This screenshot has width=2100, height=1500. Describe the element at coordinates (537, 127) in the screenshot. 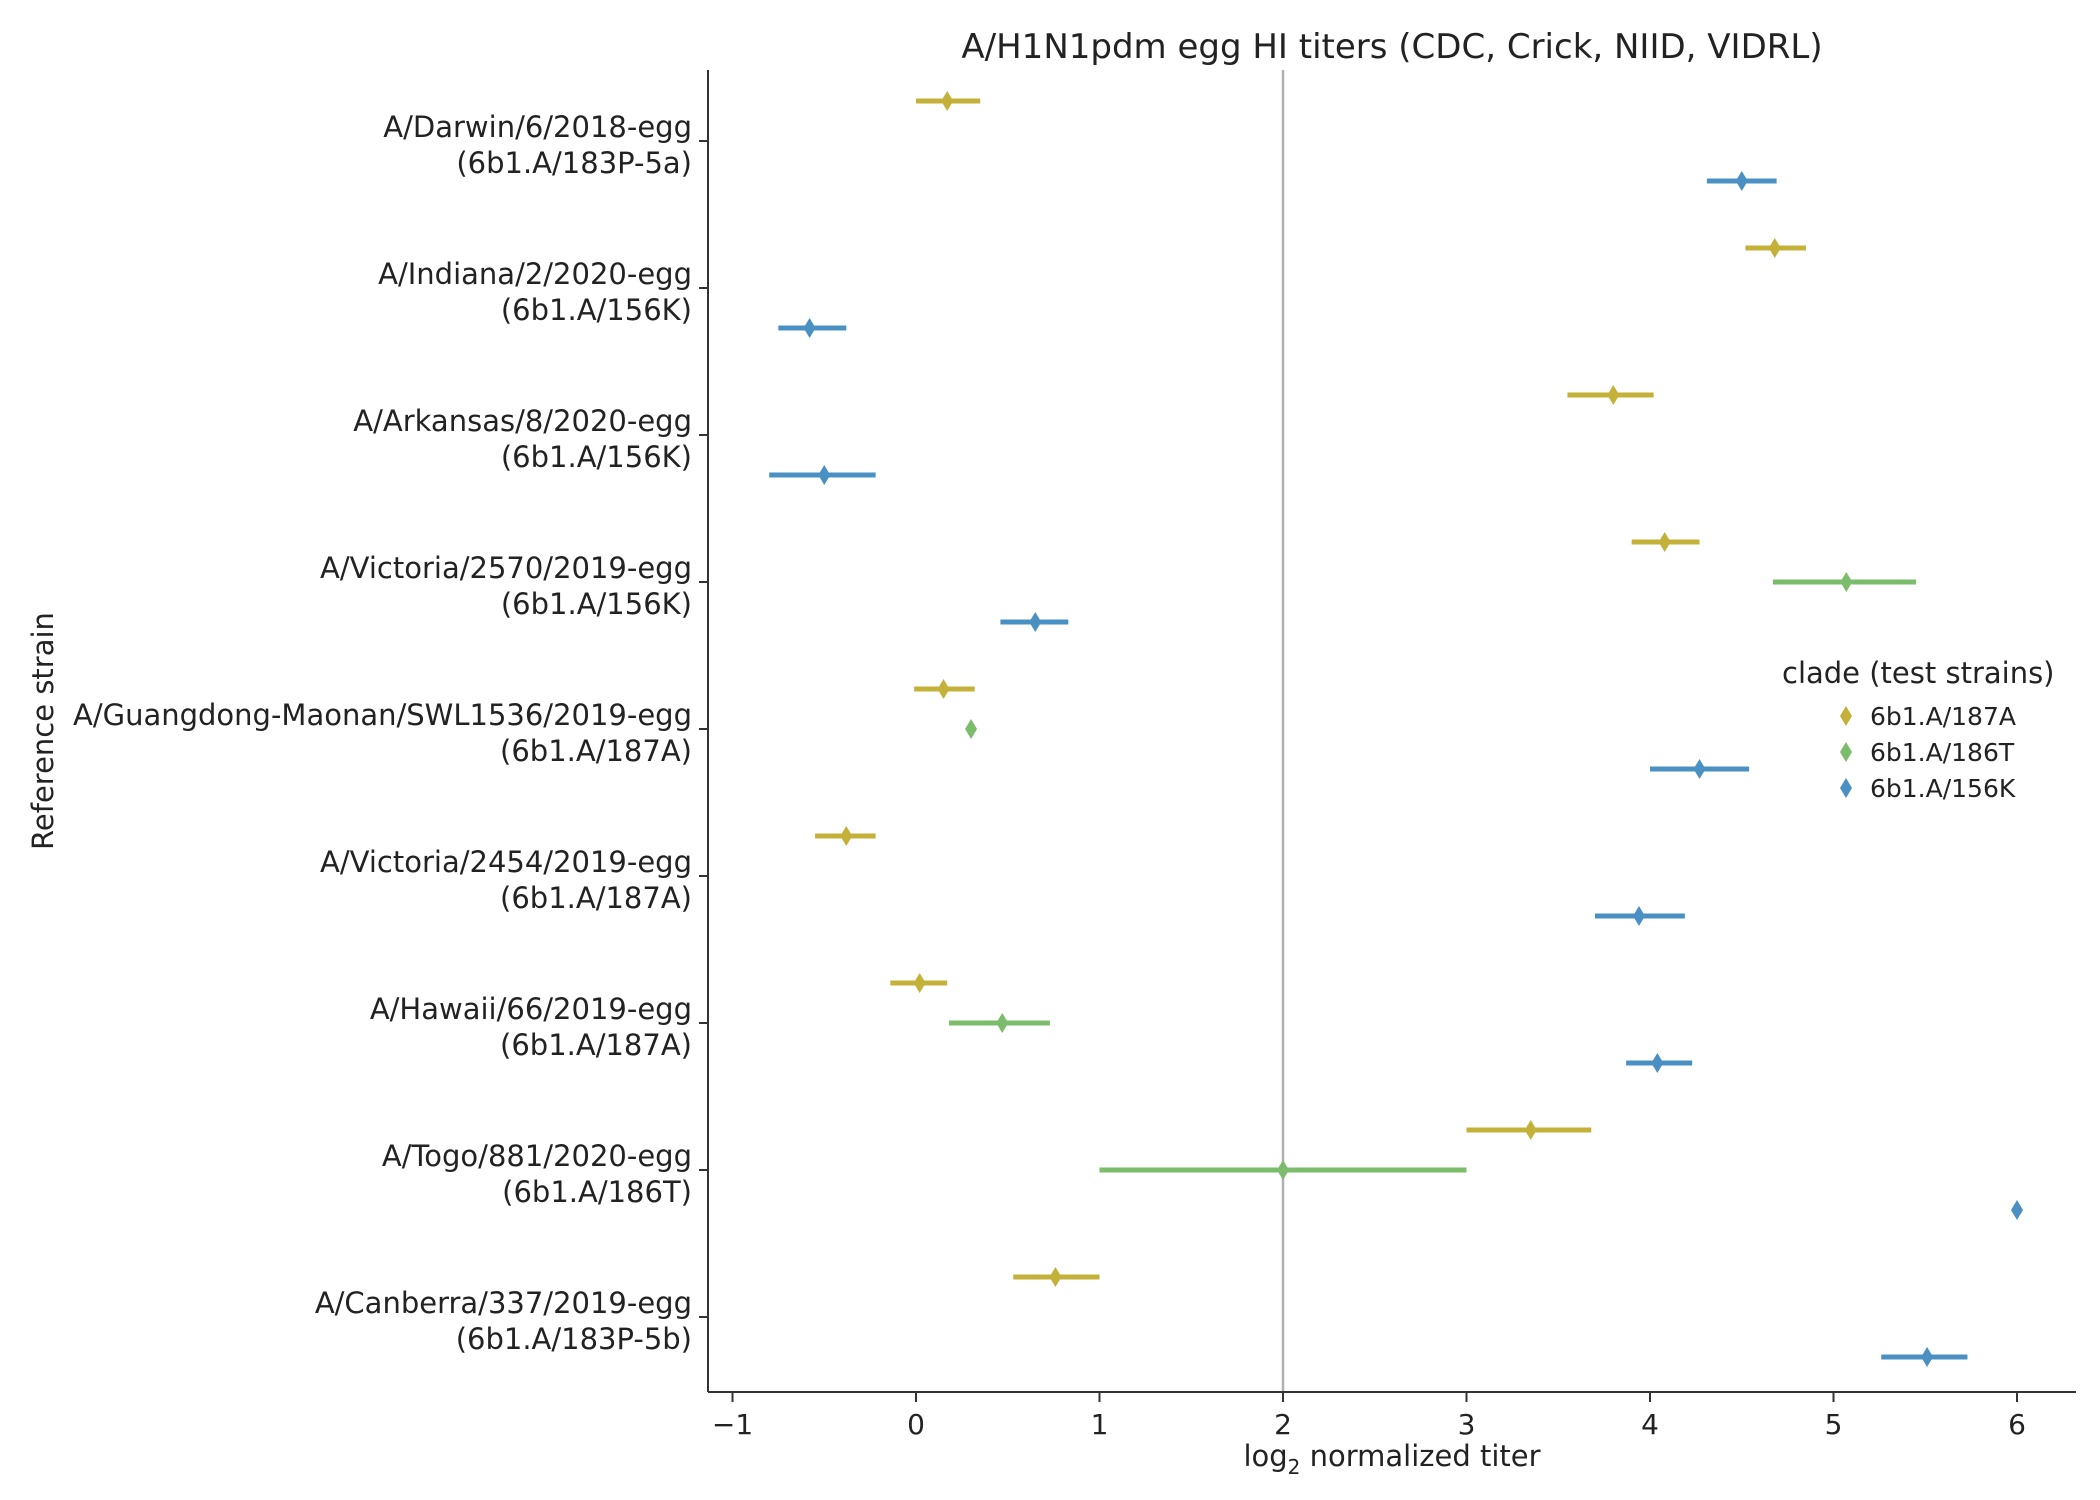

I see `y-tick-label-strain: A/Darwin/6/2018-egg` at that location.